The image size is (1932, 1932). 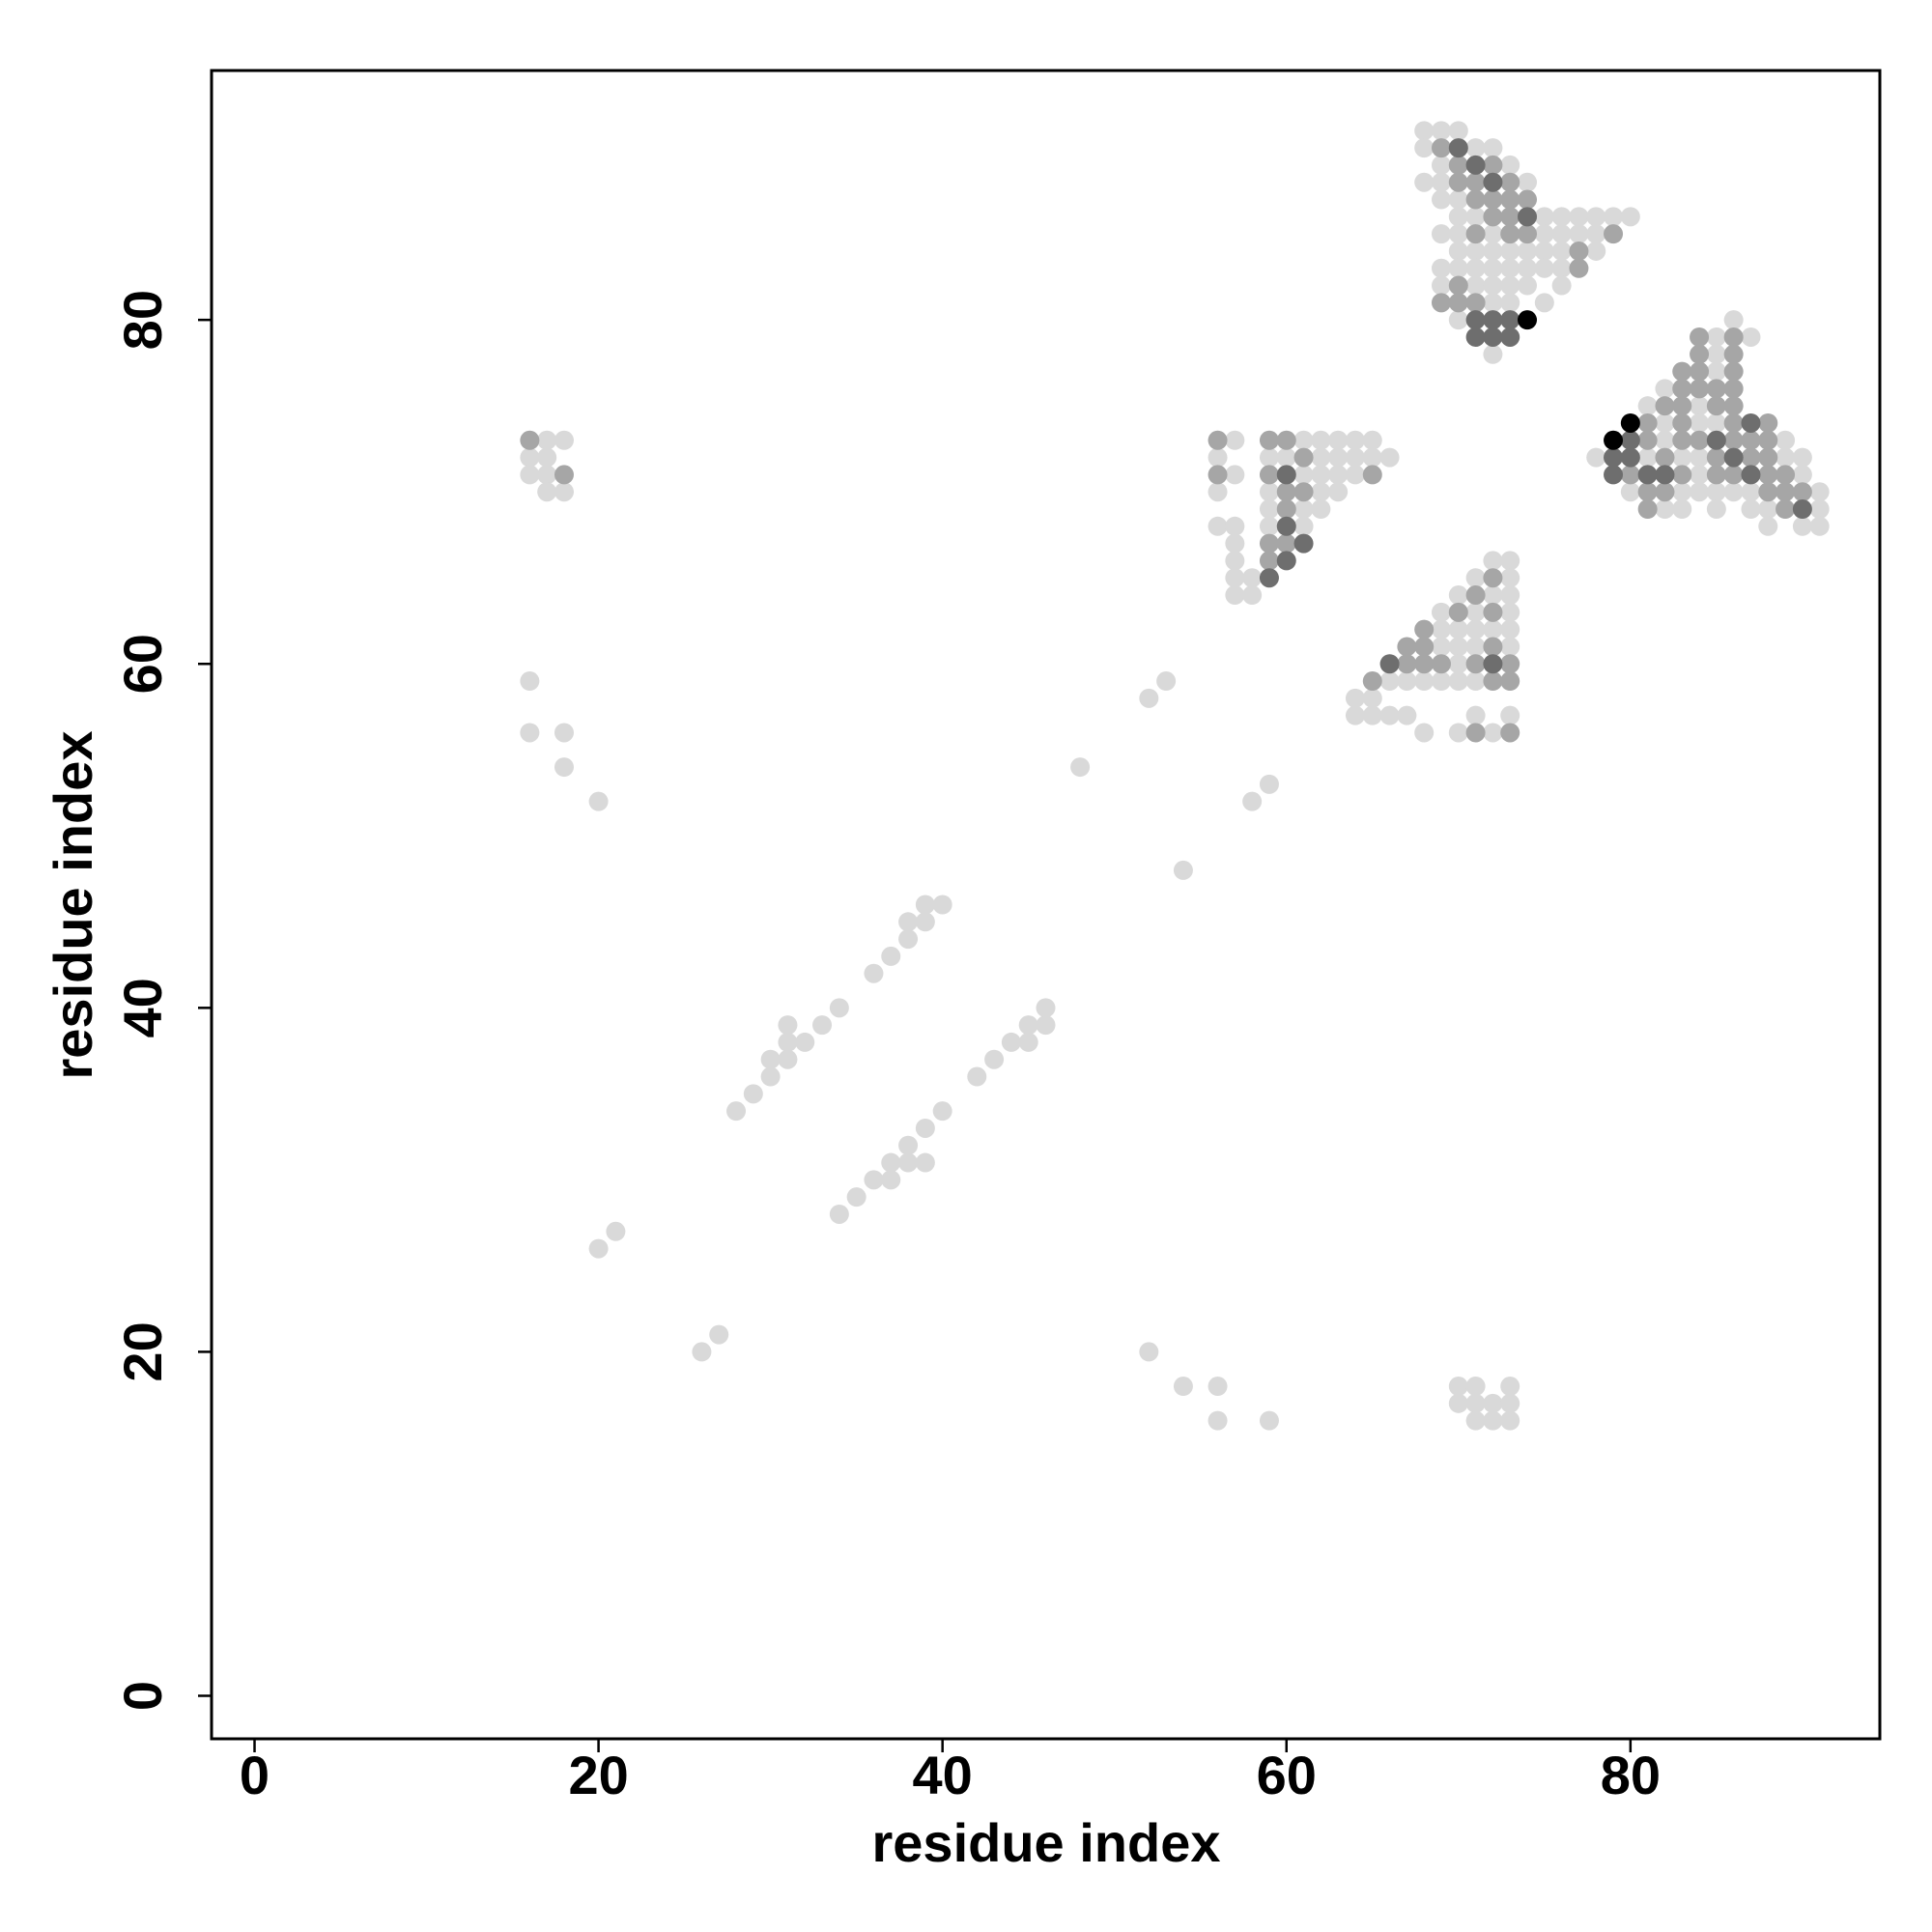 What do you see at coordinates (598, 1775) in the screenshot?
I see `x-tick-label: 20` at bounding box center [598, 1775].